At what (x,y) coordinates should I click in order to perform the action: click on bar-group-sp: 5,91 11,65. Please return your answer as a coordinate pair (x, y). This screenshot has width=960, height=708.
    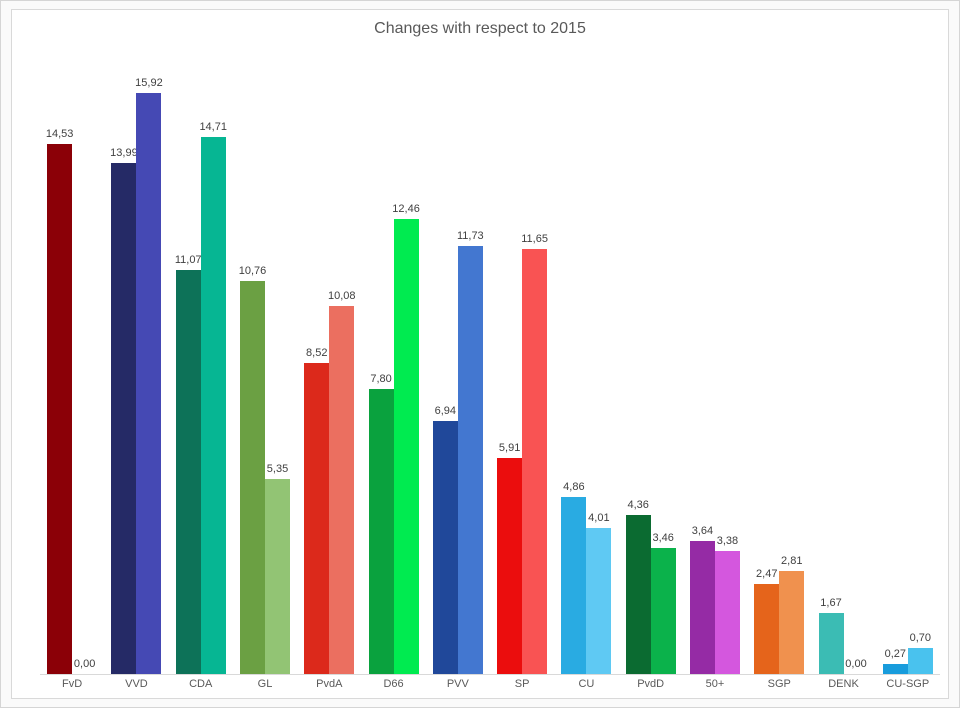
    Looking at the image, I should click on (522, 371).